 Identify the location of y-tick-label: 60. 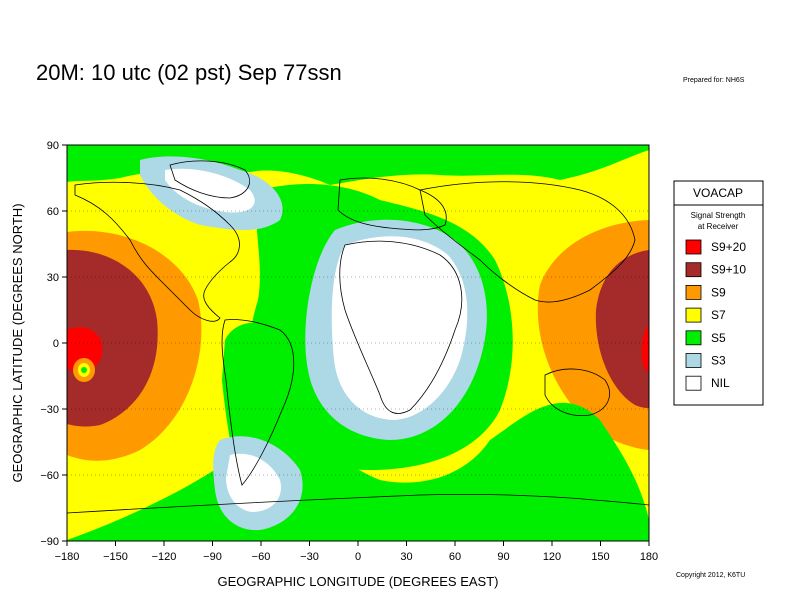
(53, 212).